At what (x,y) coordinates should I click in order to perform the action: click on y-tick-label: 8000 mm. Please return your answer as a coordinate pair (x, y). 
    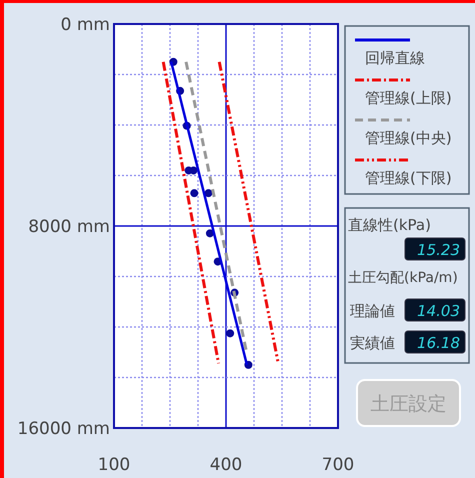
    Looking at the image, I should click on (69, 227).